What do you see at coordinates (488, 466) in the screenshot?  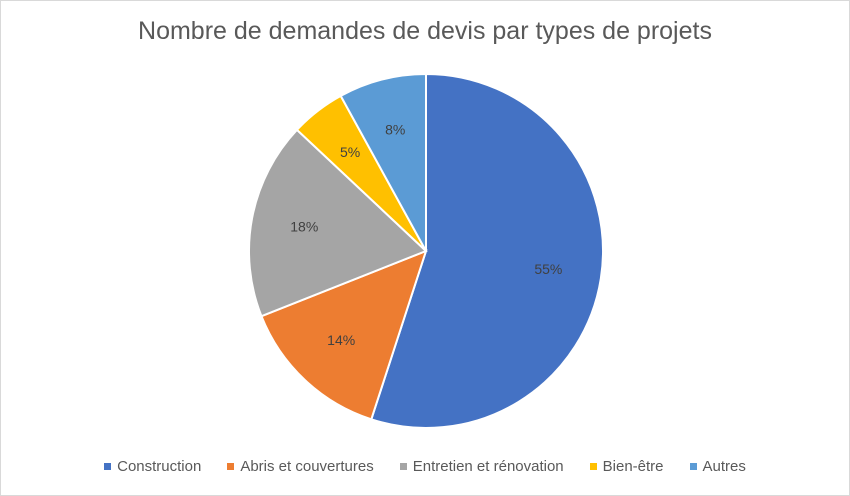 I see `legend-label: Entretien et rénovation` at bounding box center [488, 466].